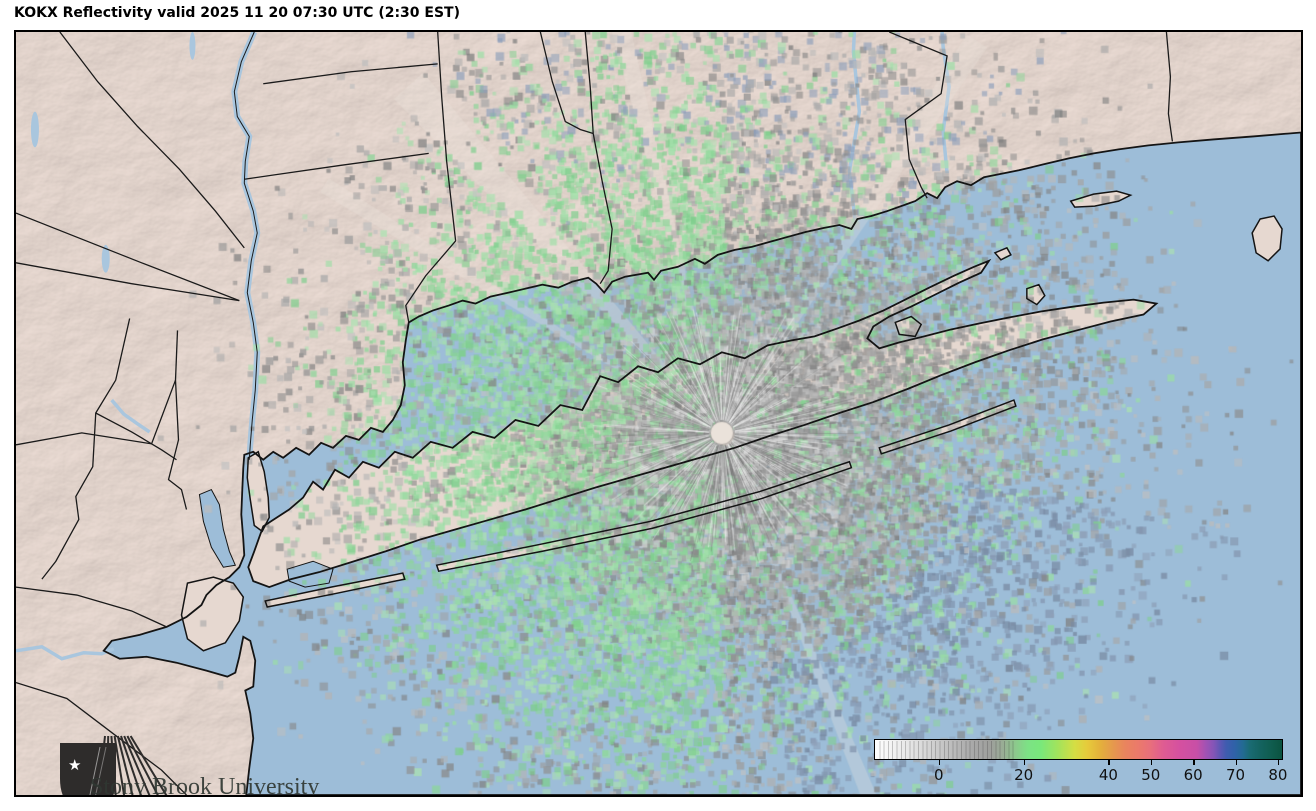  I want to click on shield-shape, so click(88, 769).